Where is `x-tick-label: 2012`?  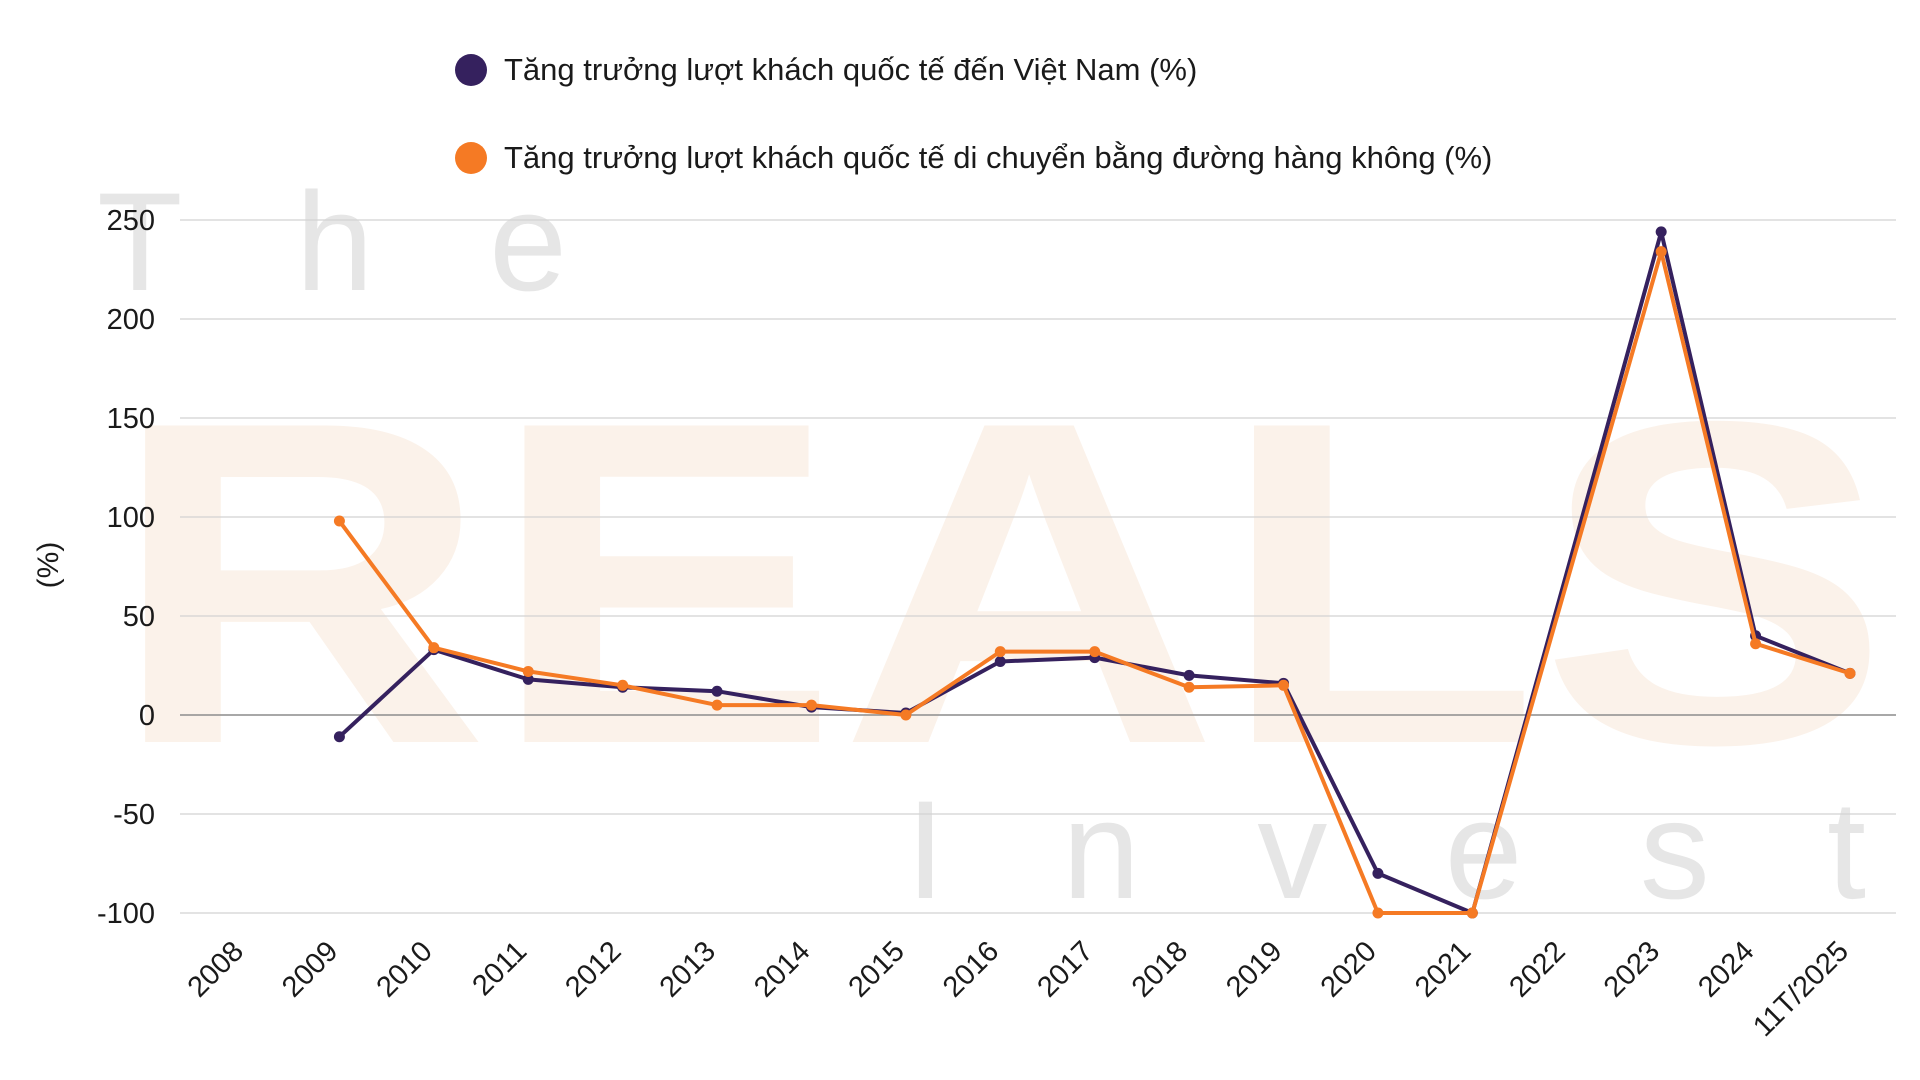
x-tick-label: 2012 is located at coordinates (593, 969).